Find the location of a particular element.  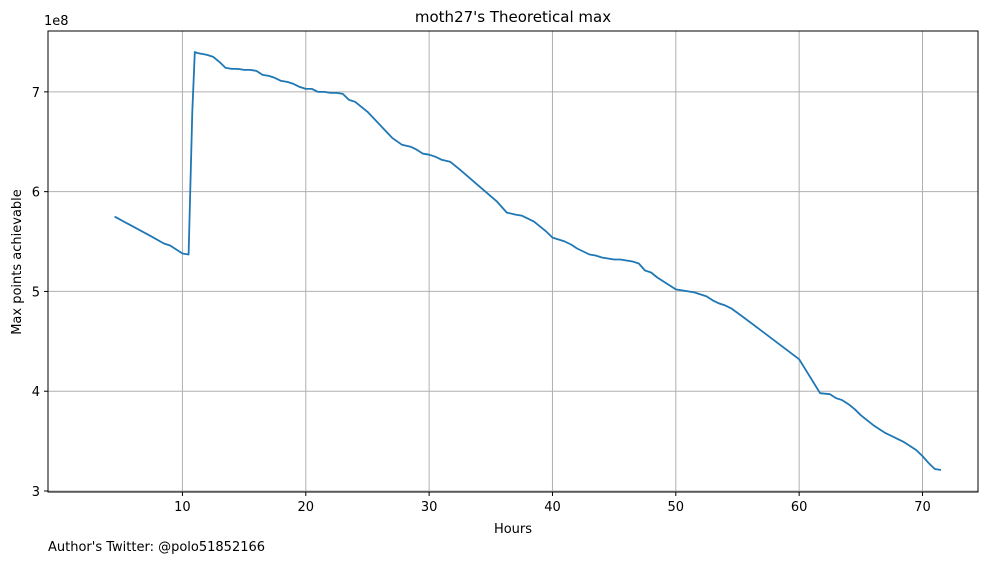

x-tick-label: 70 is located at coordinates (922, 507).